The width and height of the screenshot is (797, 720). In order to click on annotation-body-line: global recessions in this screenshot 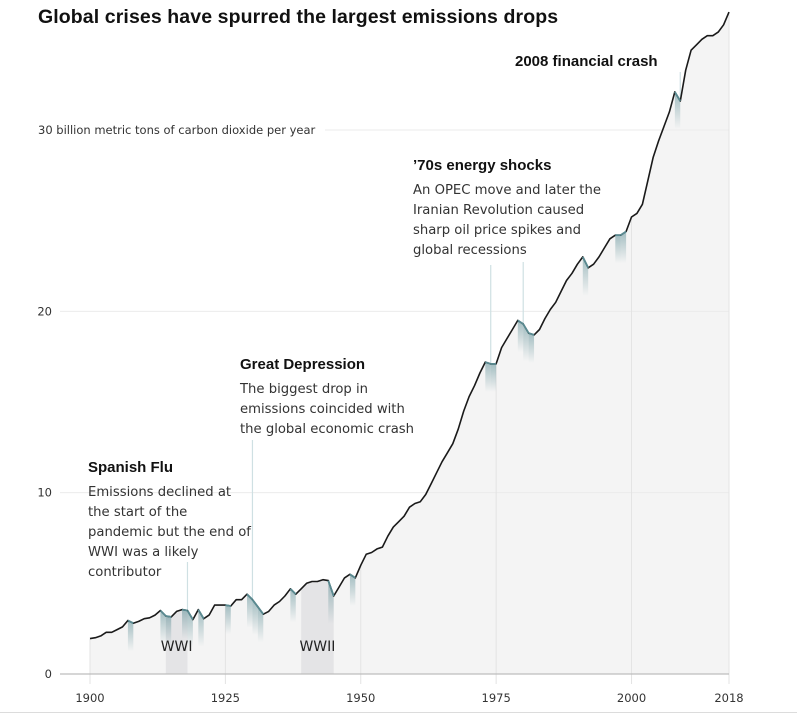, I will do `click(470, 250)`.